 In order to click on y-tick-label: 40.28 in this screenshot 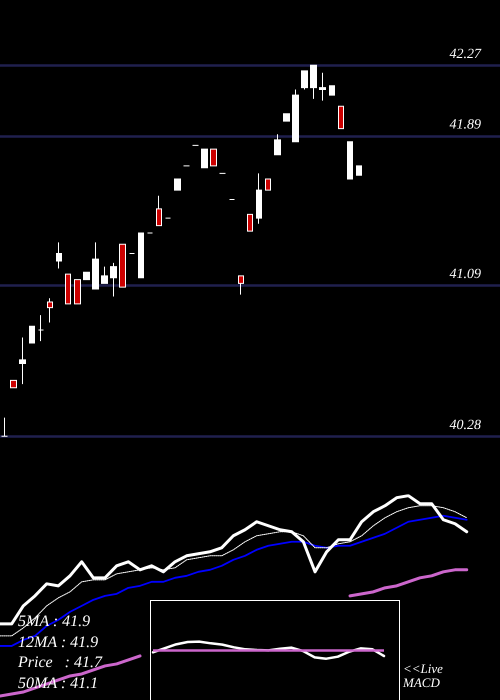, I will do `click(465, 425)`.